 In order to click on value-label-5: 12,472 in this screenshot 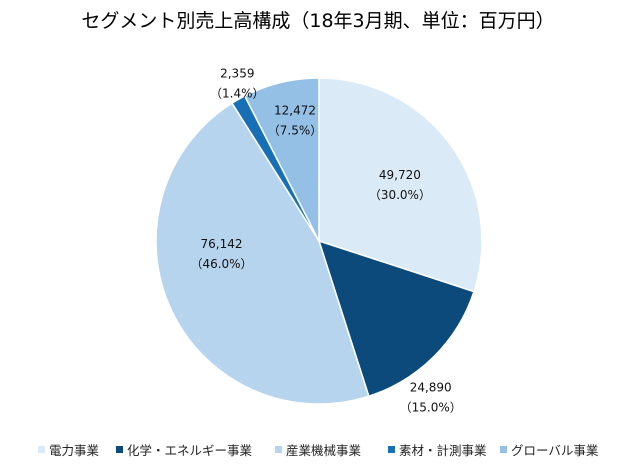, I will do `click(295, 110)`.